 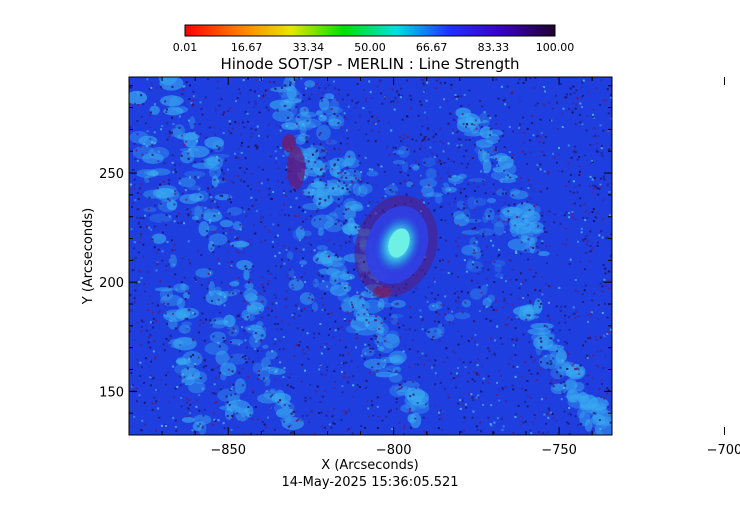 I want to click on colorbar-tick-label: 16.67, so click(x=247, y=47).